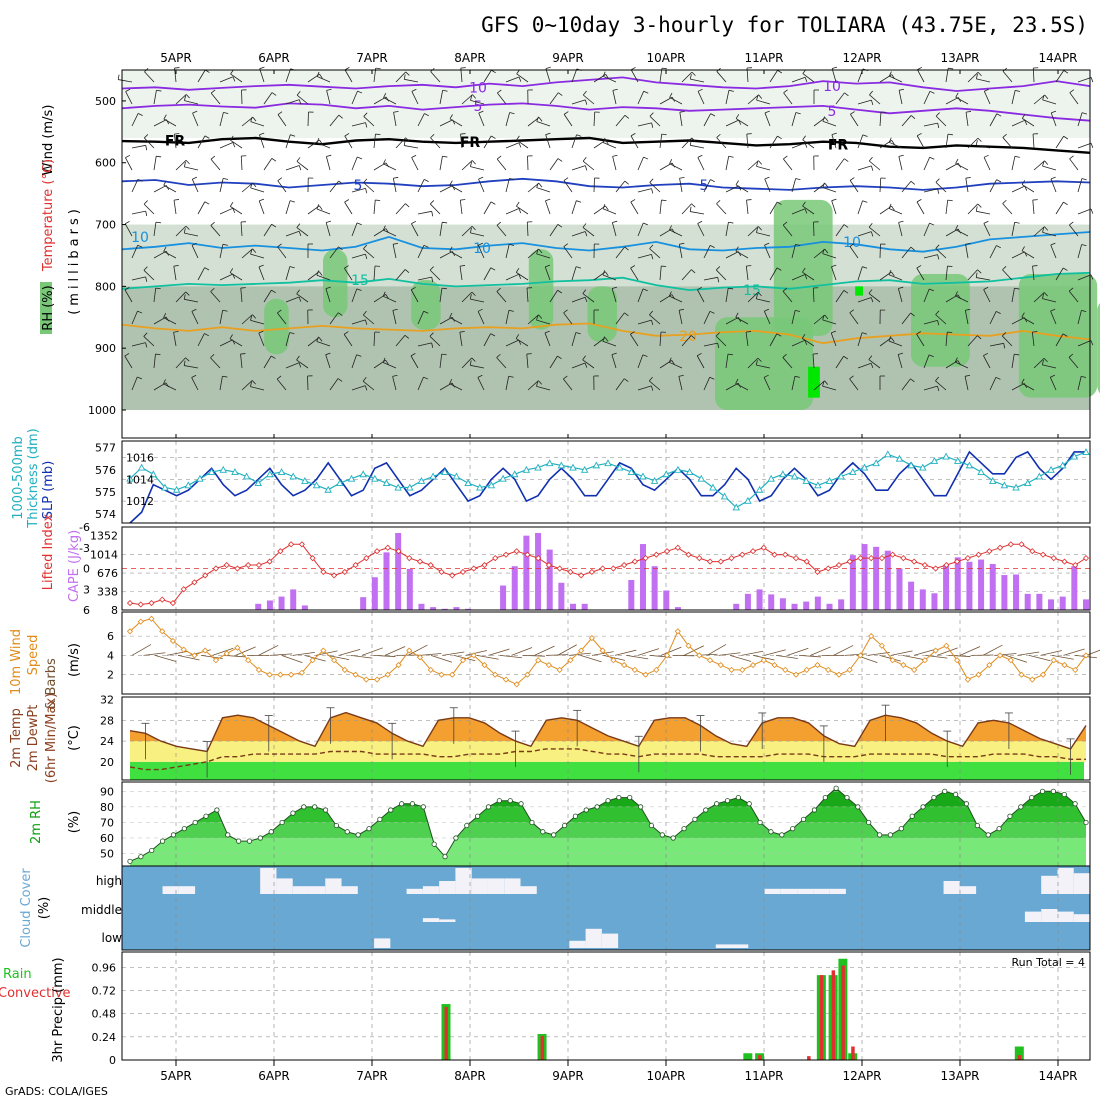 The image size is (1100, 1100). Describe the element at coordinates (140, 501) in the screenshot. I see `slp-tick: 1012` at that location.